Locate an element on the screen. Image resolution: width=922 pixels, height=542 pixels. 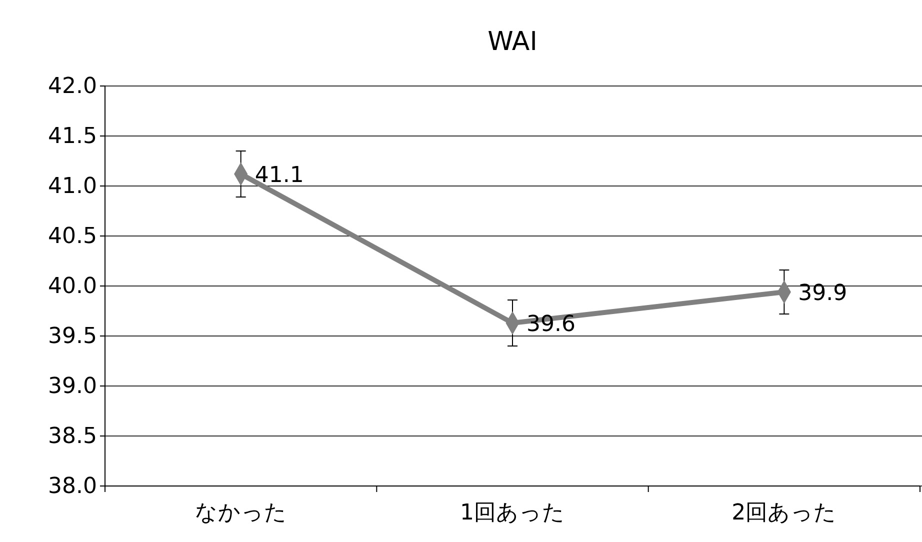
y-tick-label: 39.5 is located at coordinates (72, 337).